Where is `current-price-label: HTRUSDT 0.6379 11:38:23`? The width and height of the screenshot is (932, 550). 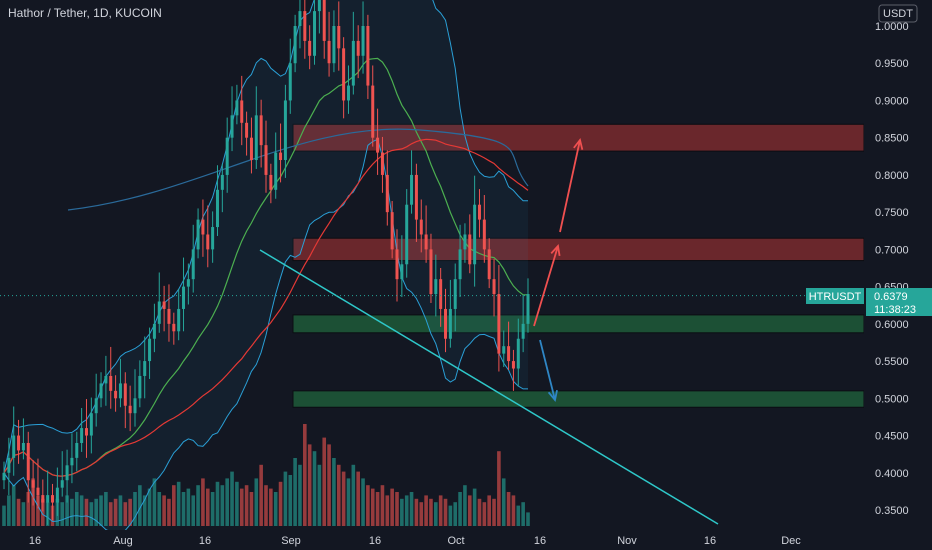 current-price-label: HTRUSDT 0.6379 11:38:23 is located at coordinates (869, 302).